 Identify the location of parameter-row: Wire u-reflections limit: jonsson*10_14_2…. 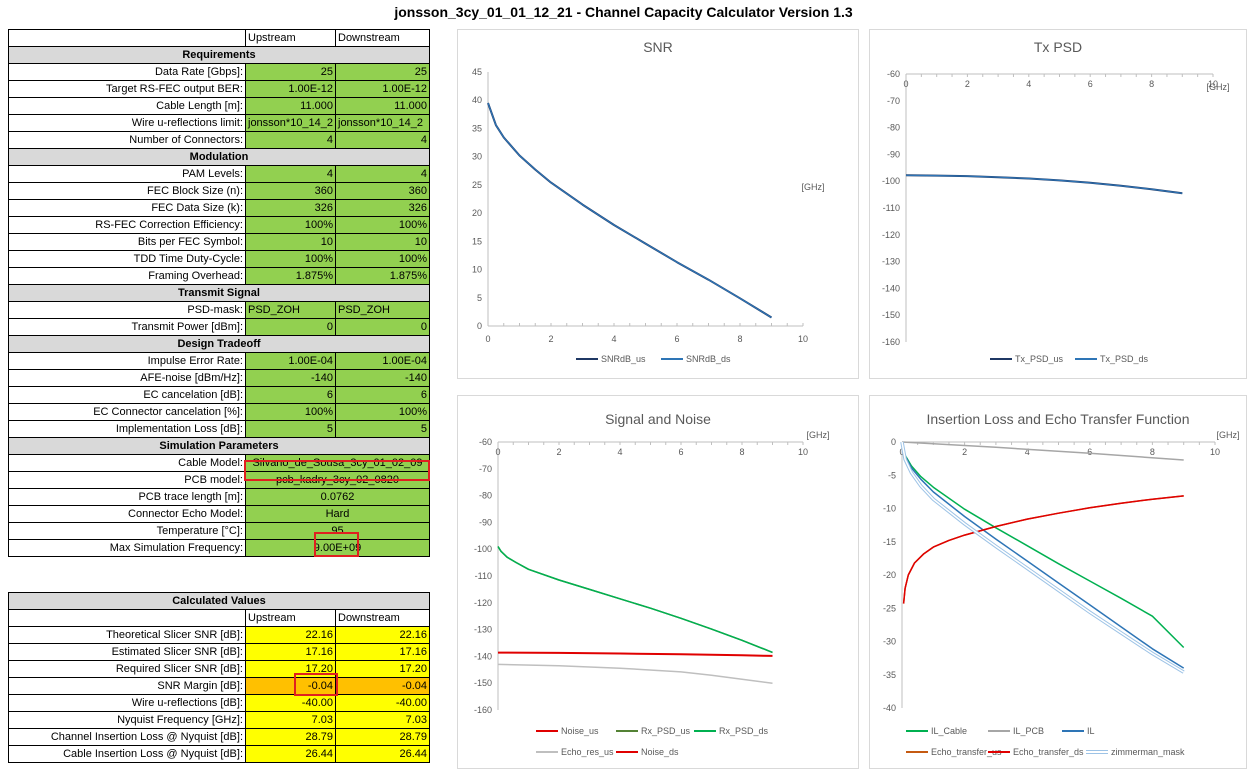
(219, 123).